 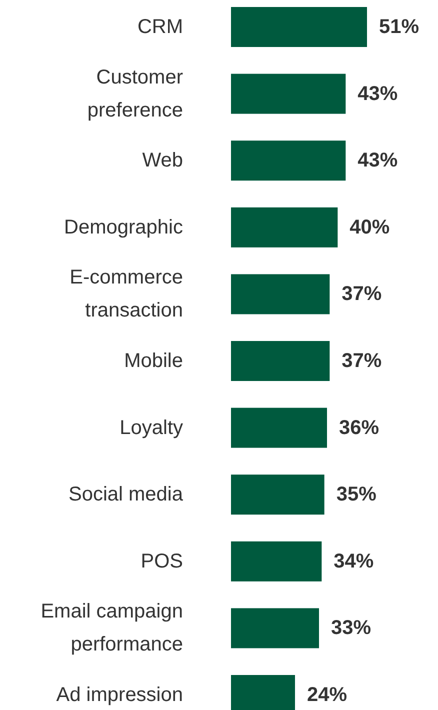 I want to click on data-label: 24%, so click(x=327, y=695).